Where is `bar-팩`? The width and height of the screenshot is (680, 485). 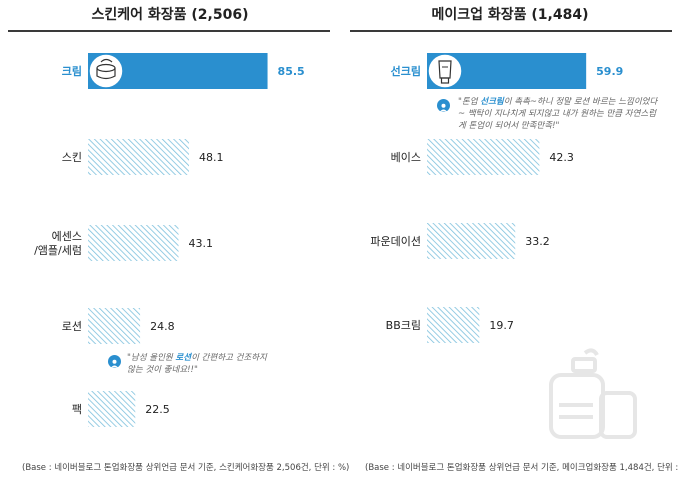 bar-팩 is located at coordinates (112, 409).